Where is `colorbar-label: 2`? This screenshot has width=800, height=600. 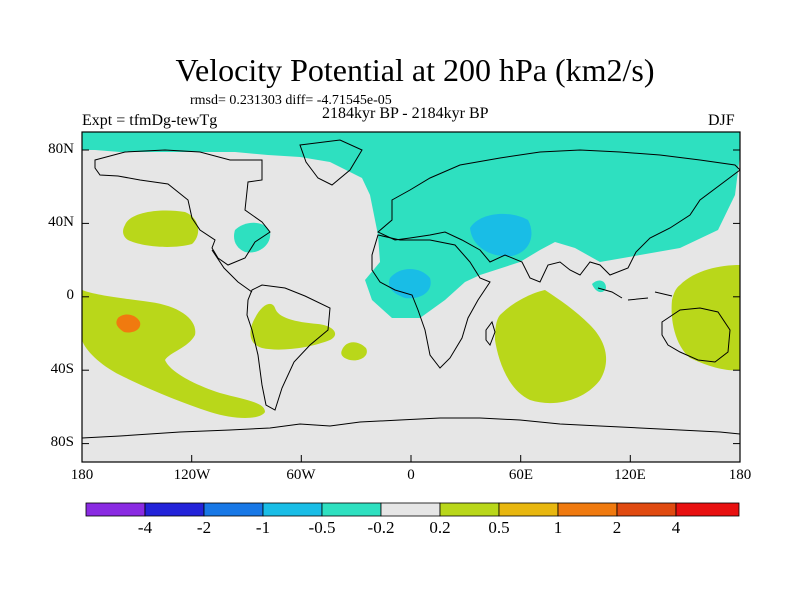
colorbar-label: 2 is located at coordinates (617, 527).